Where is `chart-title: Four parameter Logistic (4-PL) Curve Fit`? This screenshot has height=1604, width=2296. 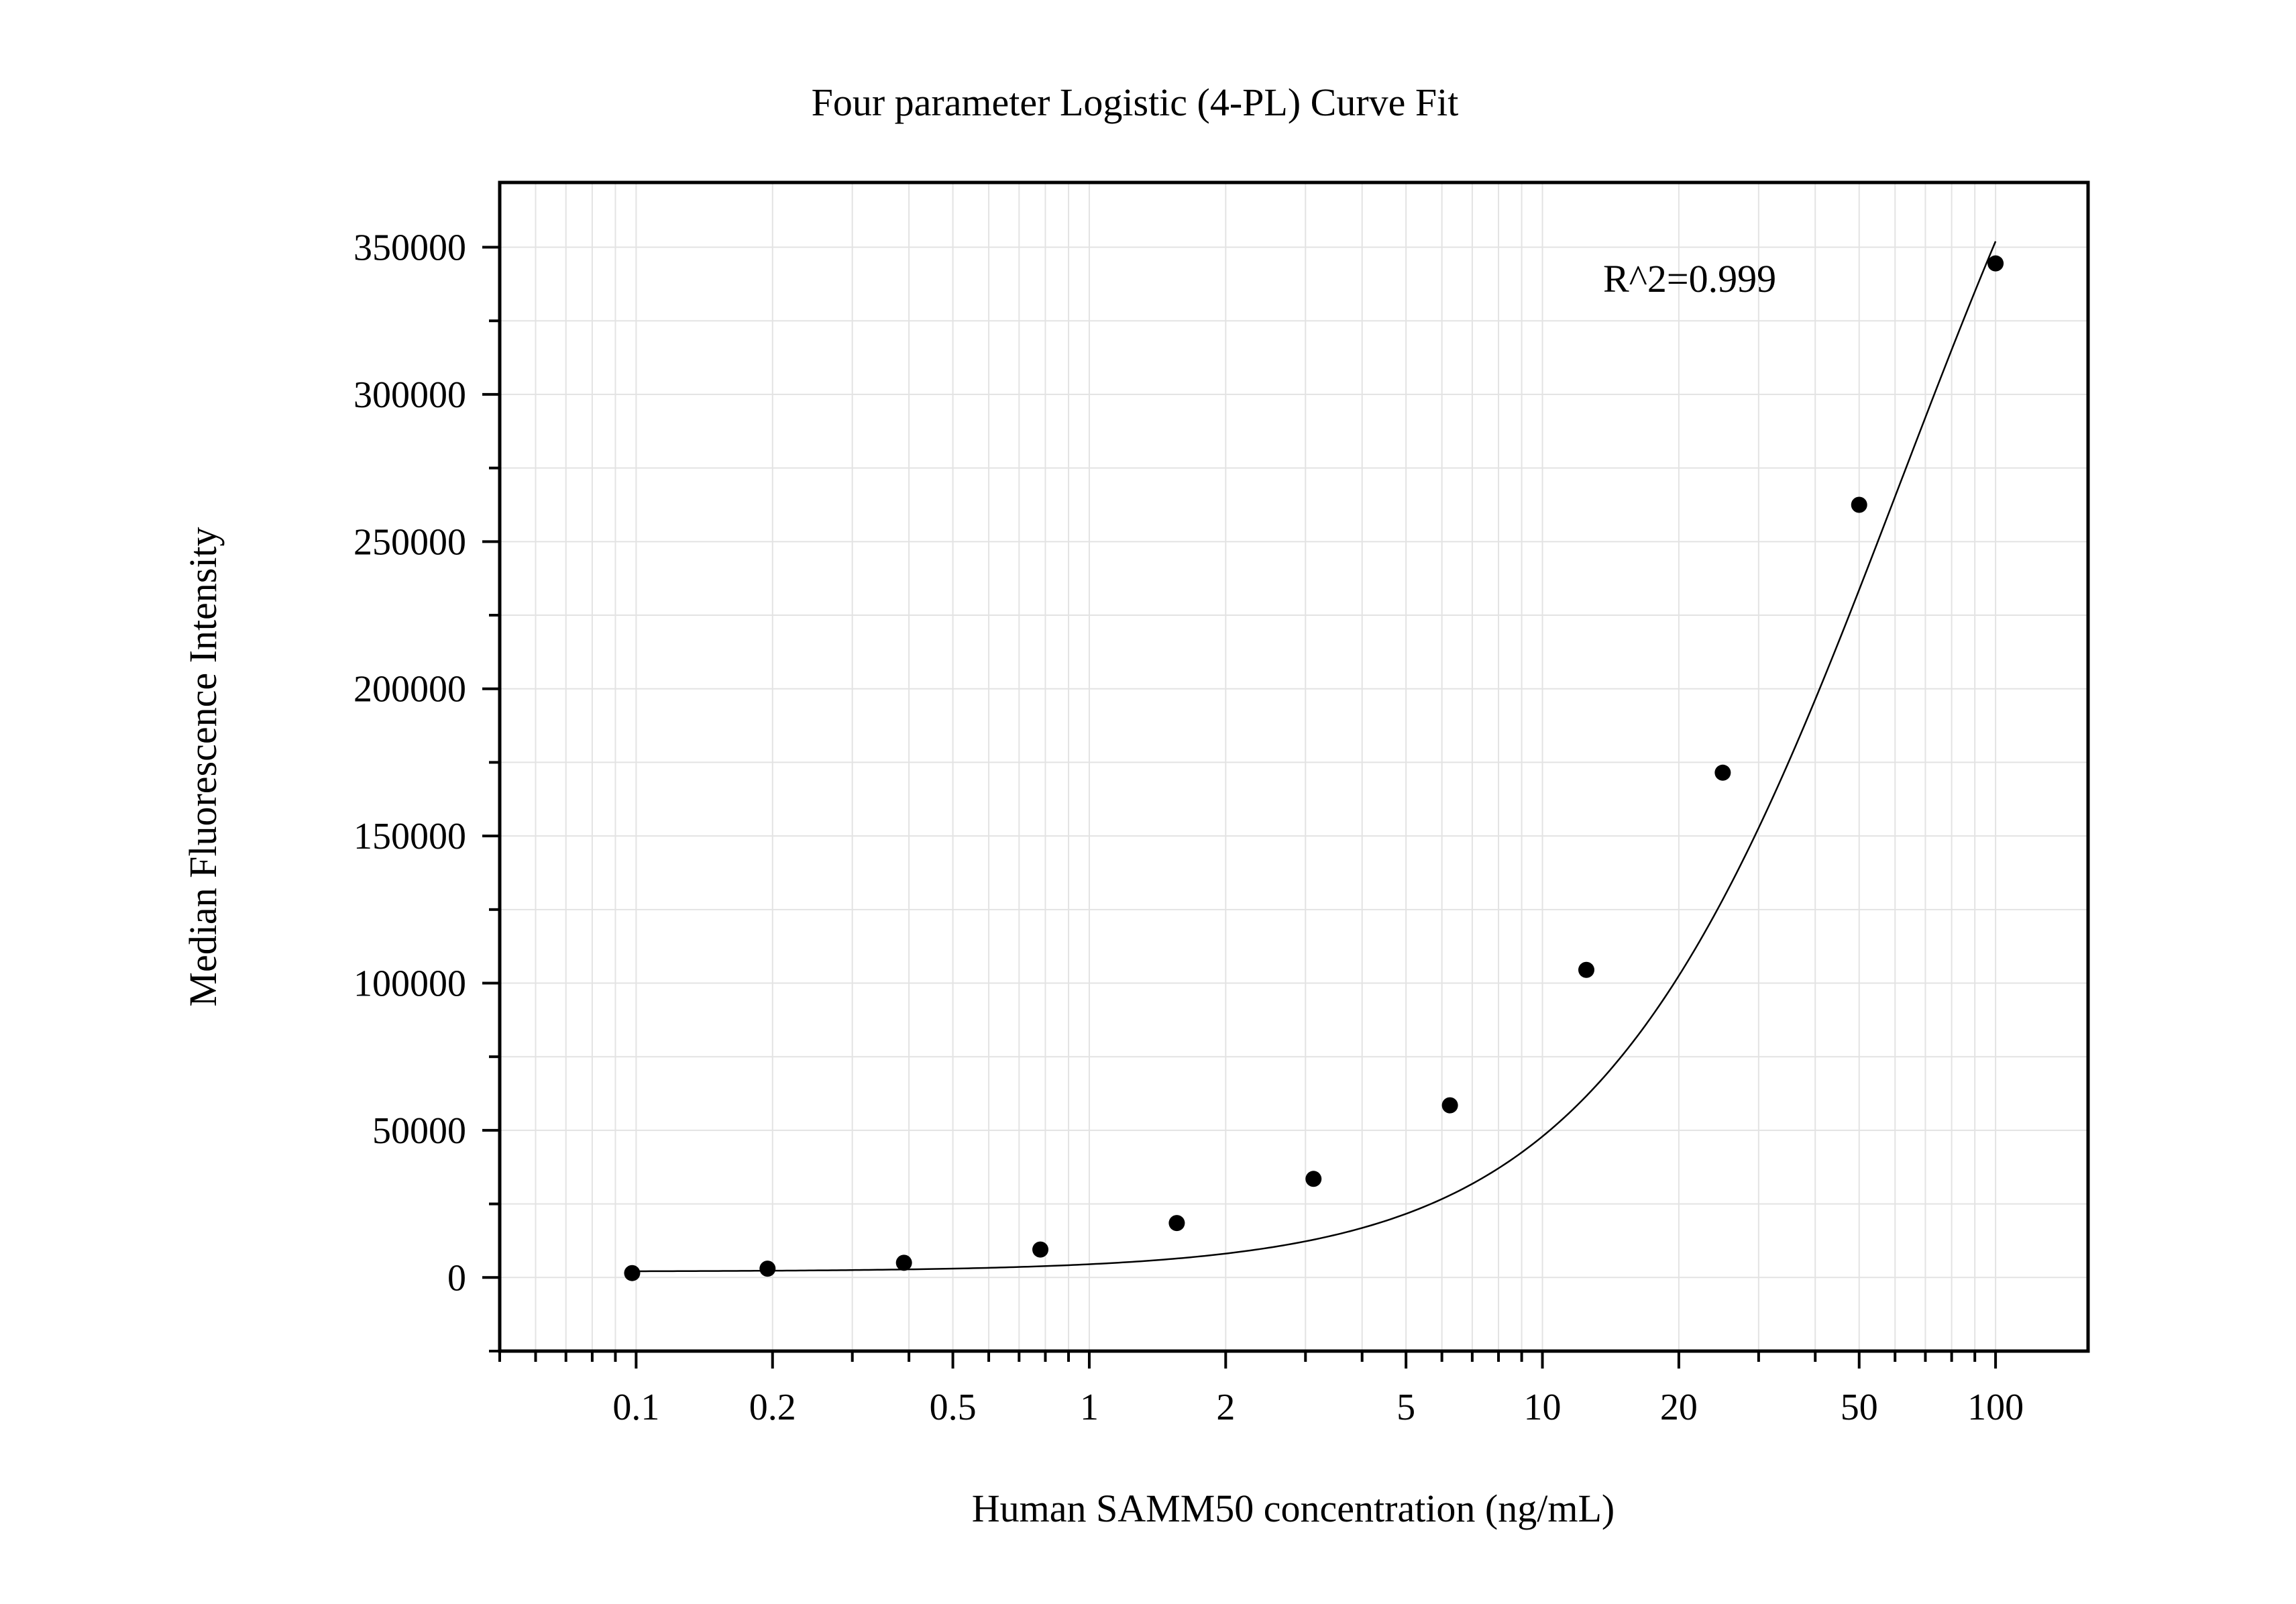
chart-title: Four parameter Logistic (4-PL) Curve Fit is located at coordinates (1135, 103).